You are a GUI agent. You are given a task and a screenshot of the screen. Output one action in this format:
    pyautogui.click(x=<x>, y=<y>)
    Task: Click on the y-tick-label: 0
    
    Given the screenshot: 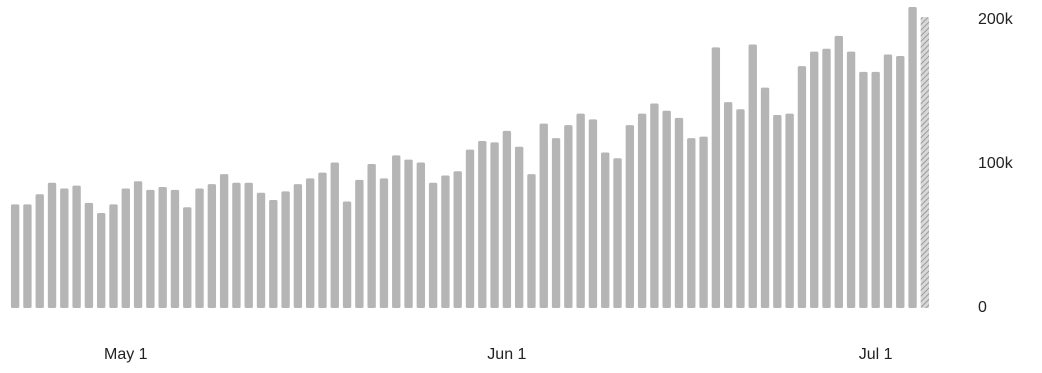 What is the action you would take?
    pyautogui.click(x=982, y=307)
    